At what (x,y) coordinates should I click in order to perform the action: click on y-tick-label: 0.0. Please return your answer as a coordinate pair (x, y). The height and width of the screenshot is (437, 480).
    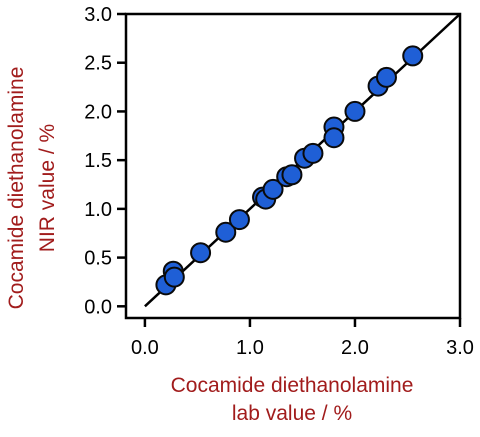
    Looking at the image, I should click on (98, 307).